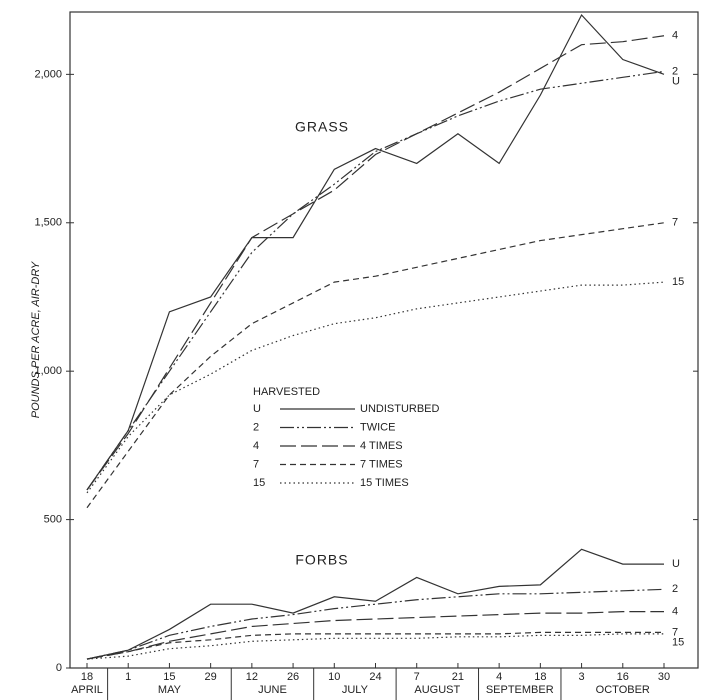 This screenshot has width=710, height=700. Describe the element at coordinates (623, 677) in the screenshot. I see `x-tick-label: 16` at that location.